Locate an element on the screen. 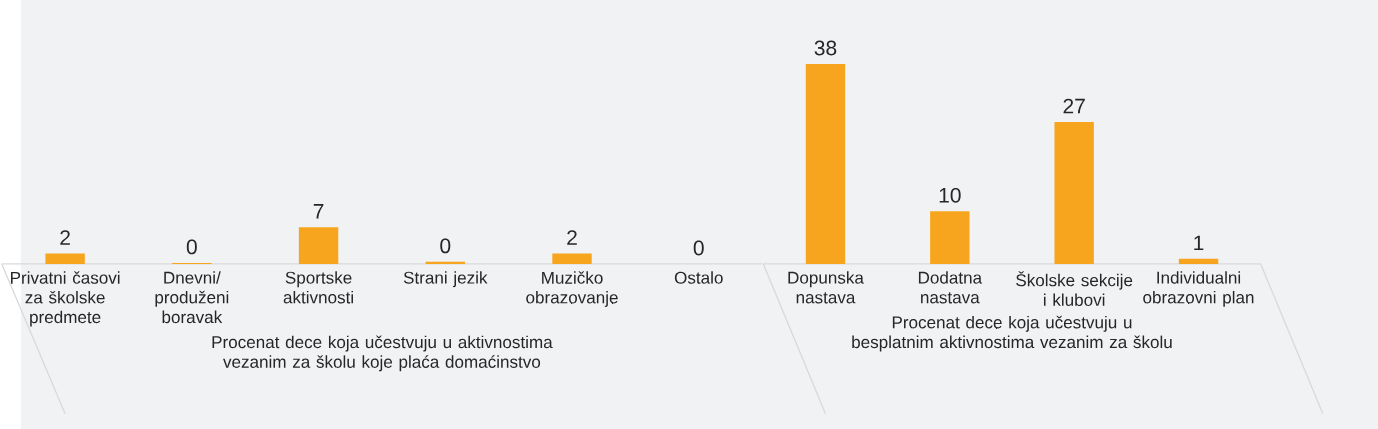 The width and height of the screenshot is (1378, 429). data-label: 27 is located at coordinates (1074, 106).